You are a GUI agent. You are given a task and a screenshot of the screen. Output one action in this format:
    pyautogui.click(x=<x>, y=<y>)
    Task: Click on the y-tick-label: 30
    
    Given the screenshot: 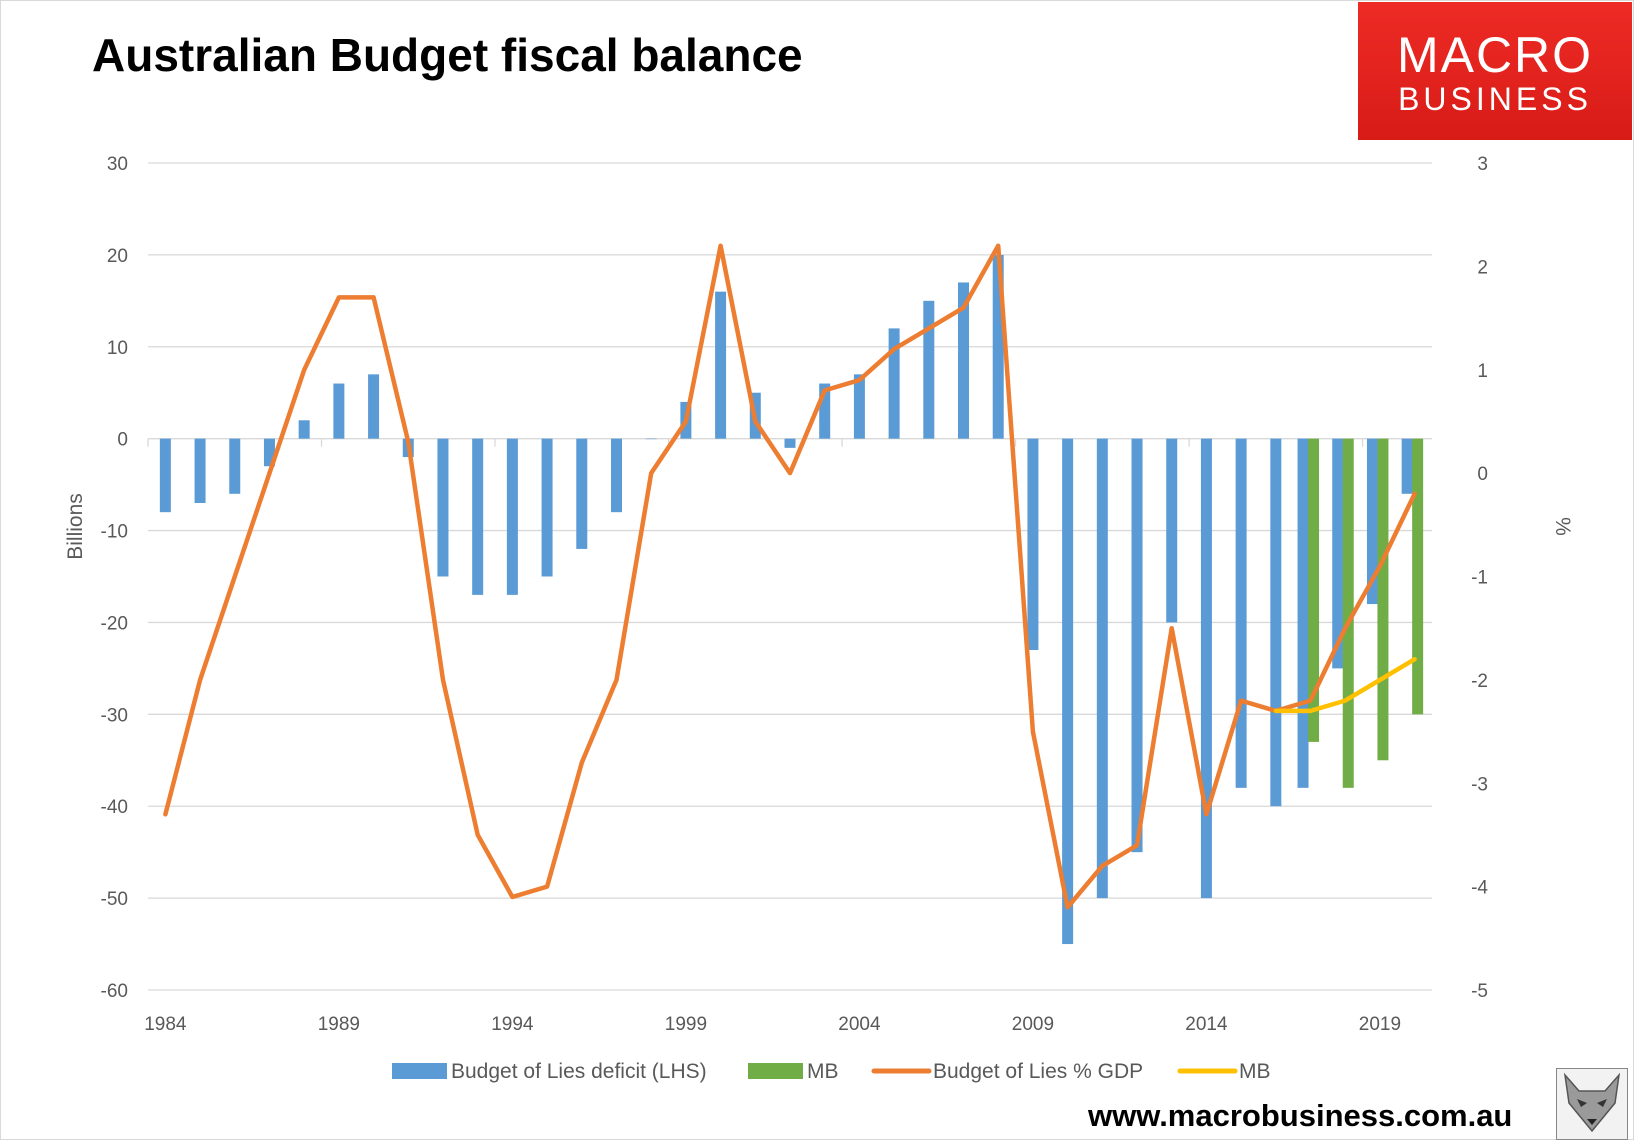 What is the action you would take?
    pyautogui.click(x=117, y=164)
    